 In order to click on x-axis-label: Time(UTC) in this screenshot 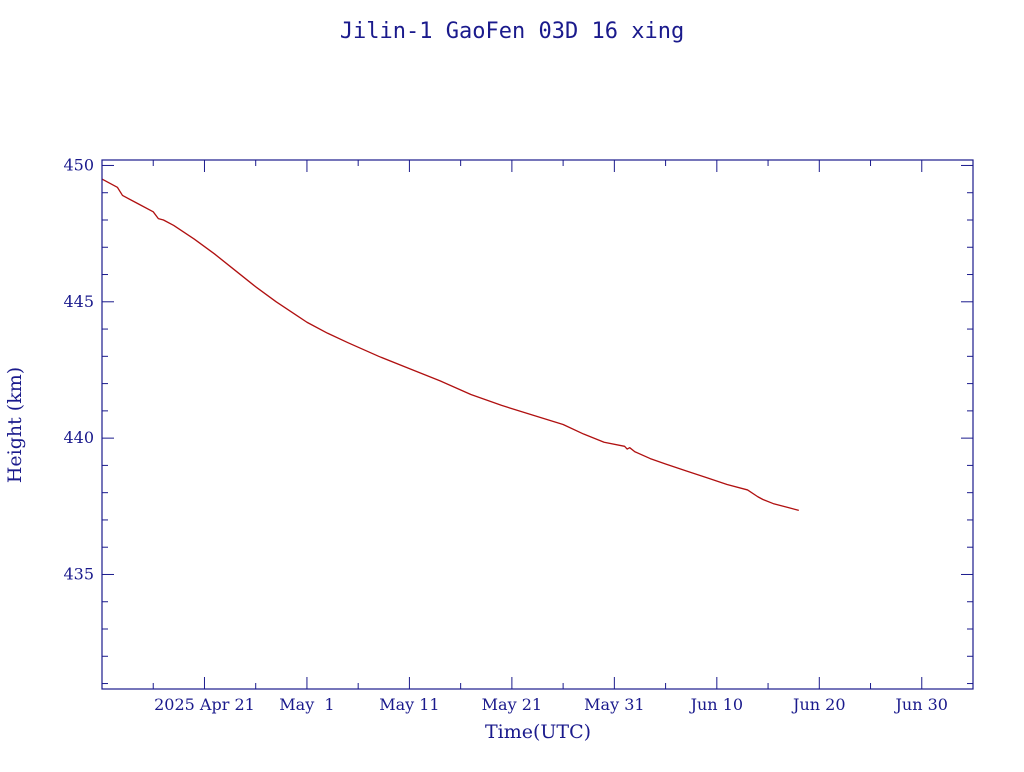, I will do `click(538, 732)`.